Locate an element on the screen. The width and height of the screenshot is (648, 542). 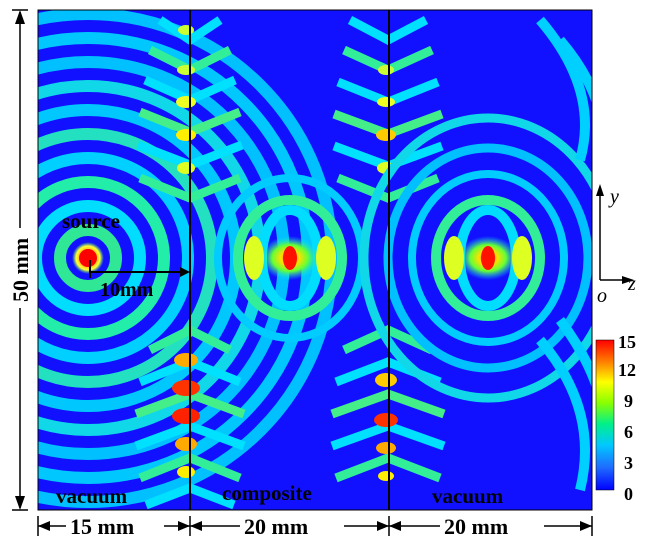
scale-arrow is located at coordinates (139, 269).